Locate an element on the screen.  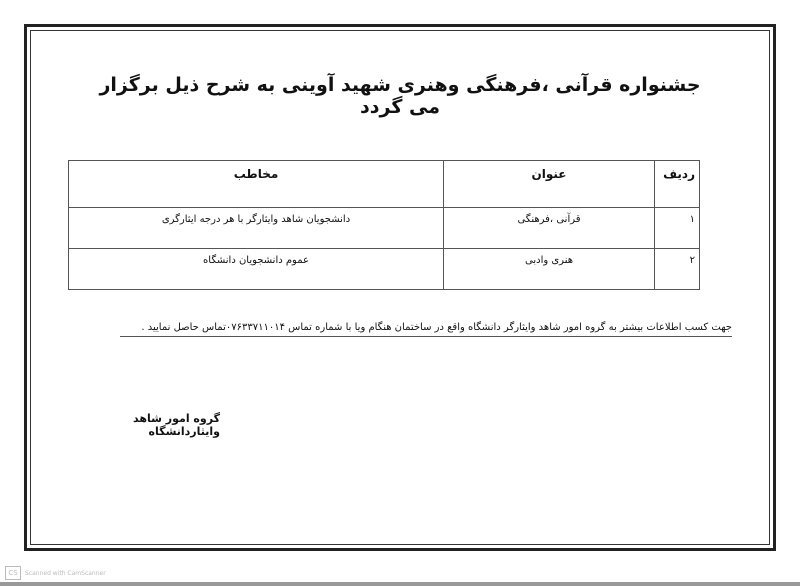
cell-row-number: ۲ is located at coordinates (677, 269).